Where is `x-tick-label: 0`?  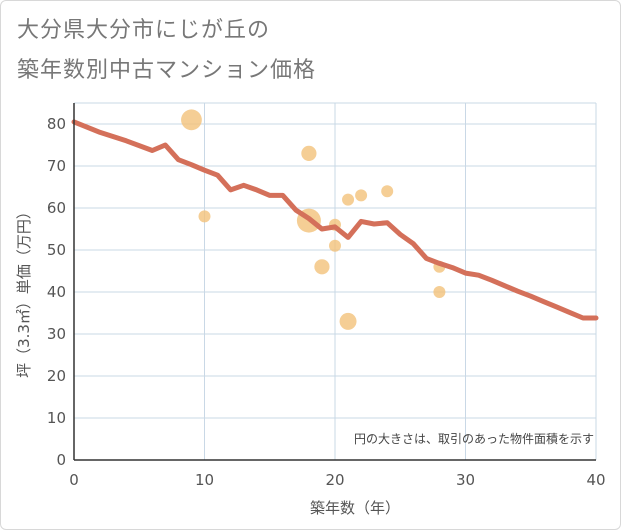 x-tick-label: 0 is located at coordinates (74, 480).